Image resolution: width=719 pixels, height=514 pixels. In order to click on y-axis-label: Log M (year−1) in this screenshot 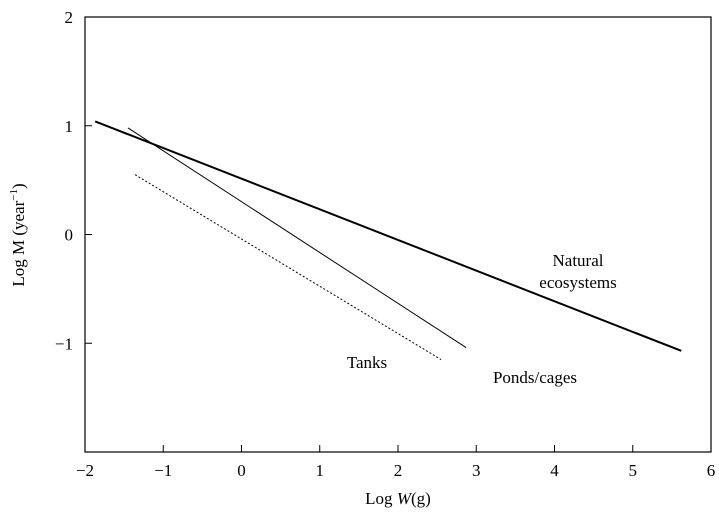, I will do `click(18, 234)`.